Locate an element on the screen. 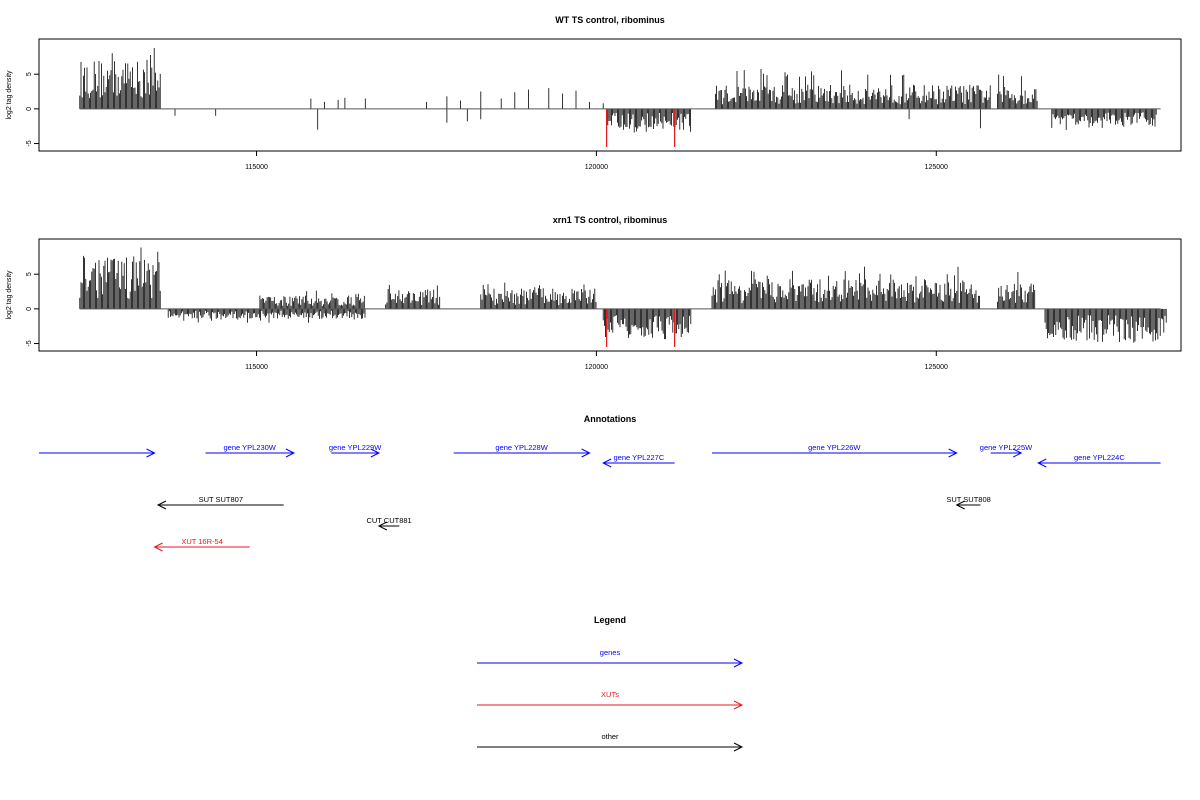 This screenshot has width=1200, height=800. annotation-label: gene YPL224C is located at coordinates (1099, 457).